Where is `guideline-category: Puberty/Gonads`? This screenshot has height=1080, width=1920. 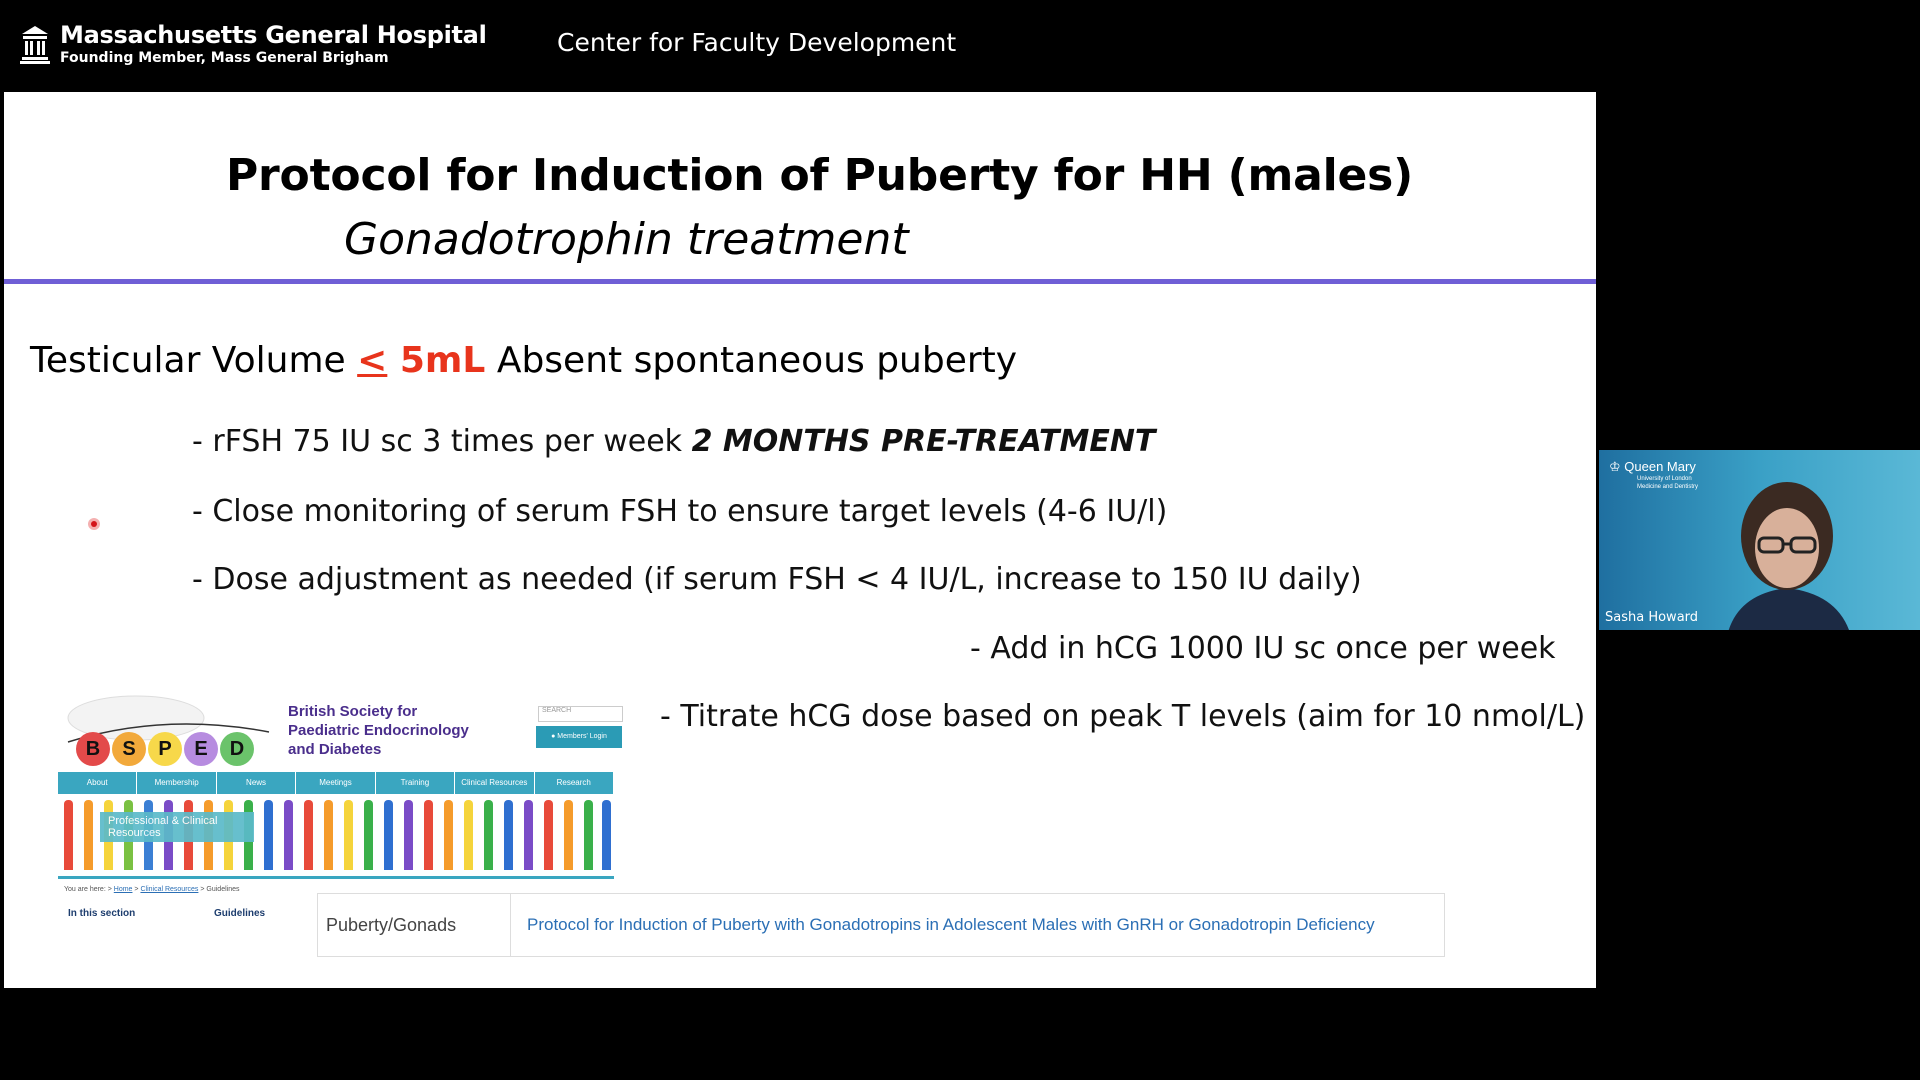
guideline-category: Puberty/Gonads is located at coordinates (414, 925).